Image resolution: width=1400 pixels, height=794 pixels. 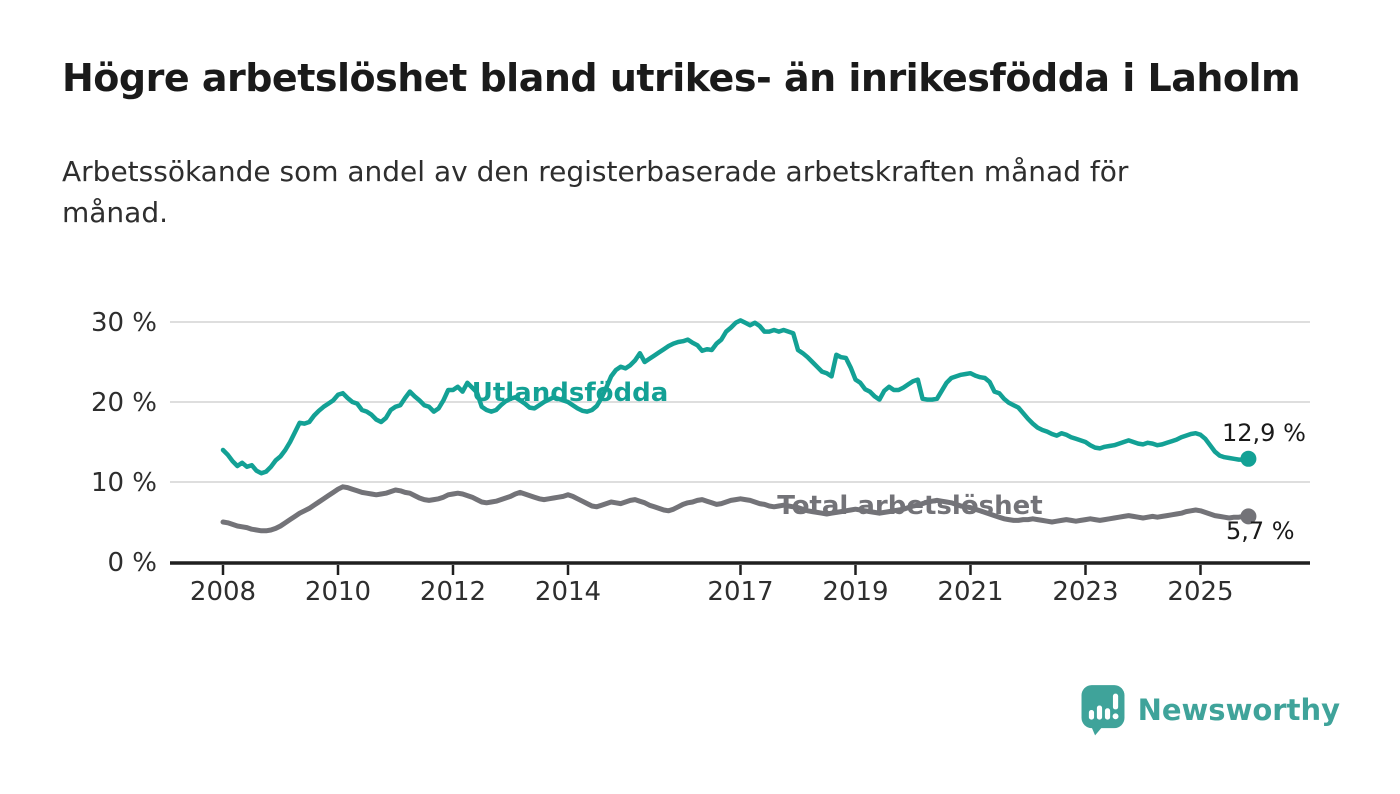 I want to click on x-axis-tick-label: 2017, so click(x=740, y=592).